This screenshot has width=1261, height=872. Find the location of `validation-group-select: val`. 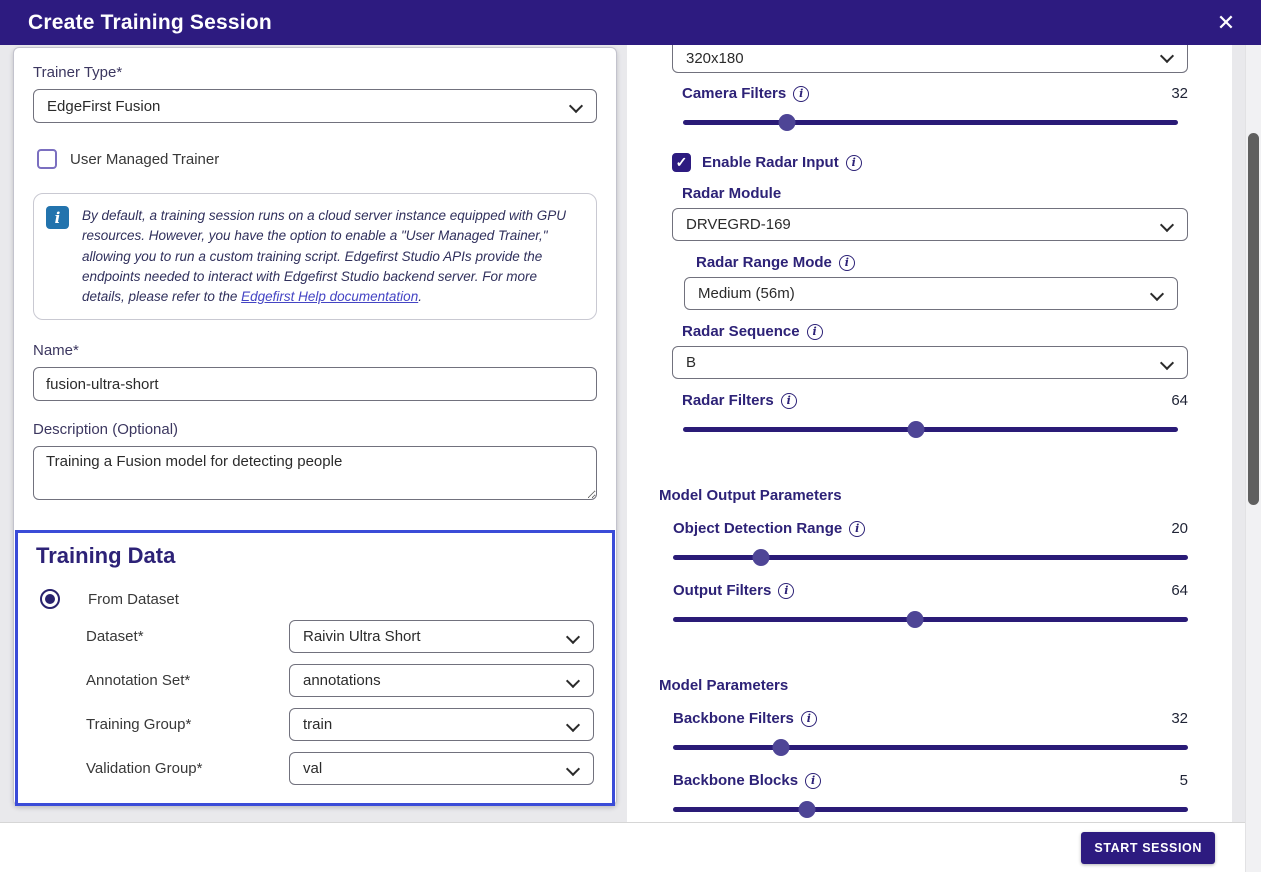

validation-group-select: val is located at coordinates (441, 769).